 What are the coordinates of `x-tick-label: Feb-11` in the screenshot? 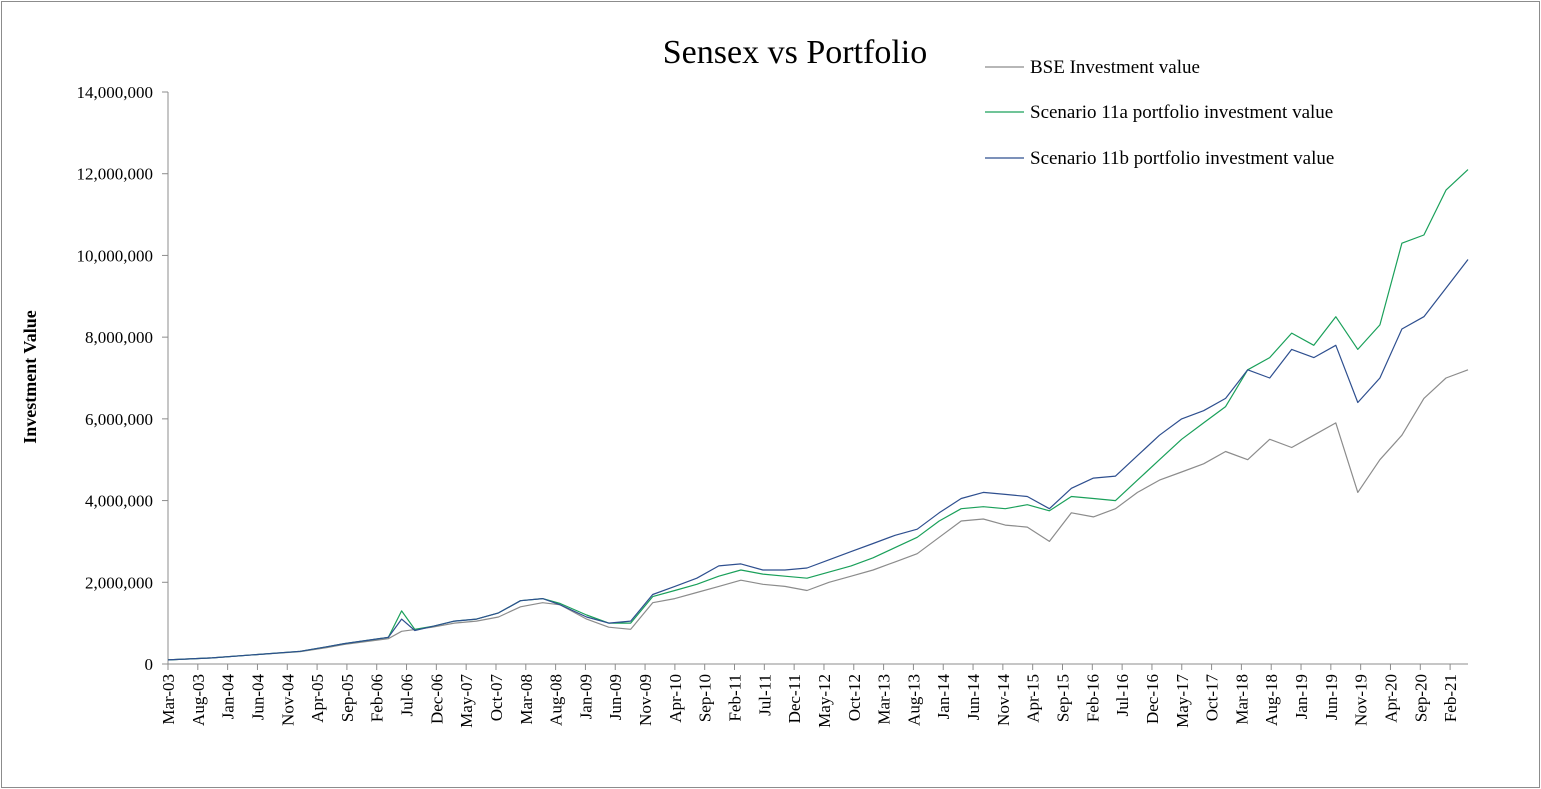 It's located at (735, 698).